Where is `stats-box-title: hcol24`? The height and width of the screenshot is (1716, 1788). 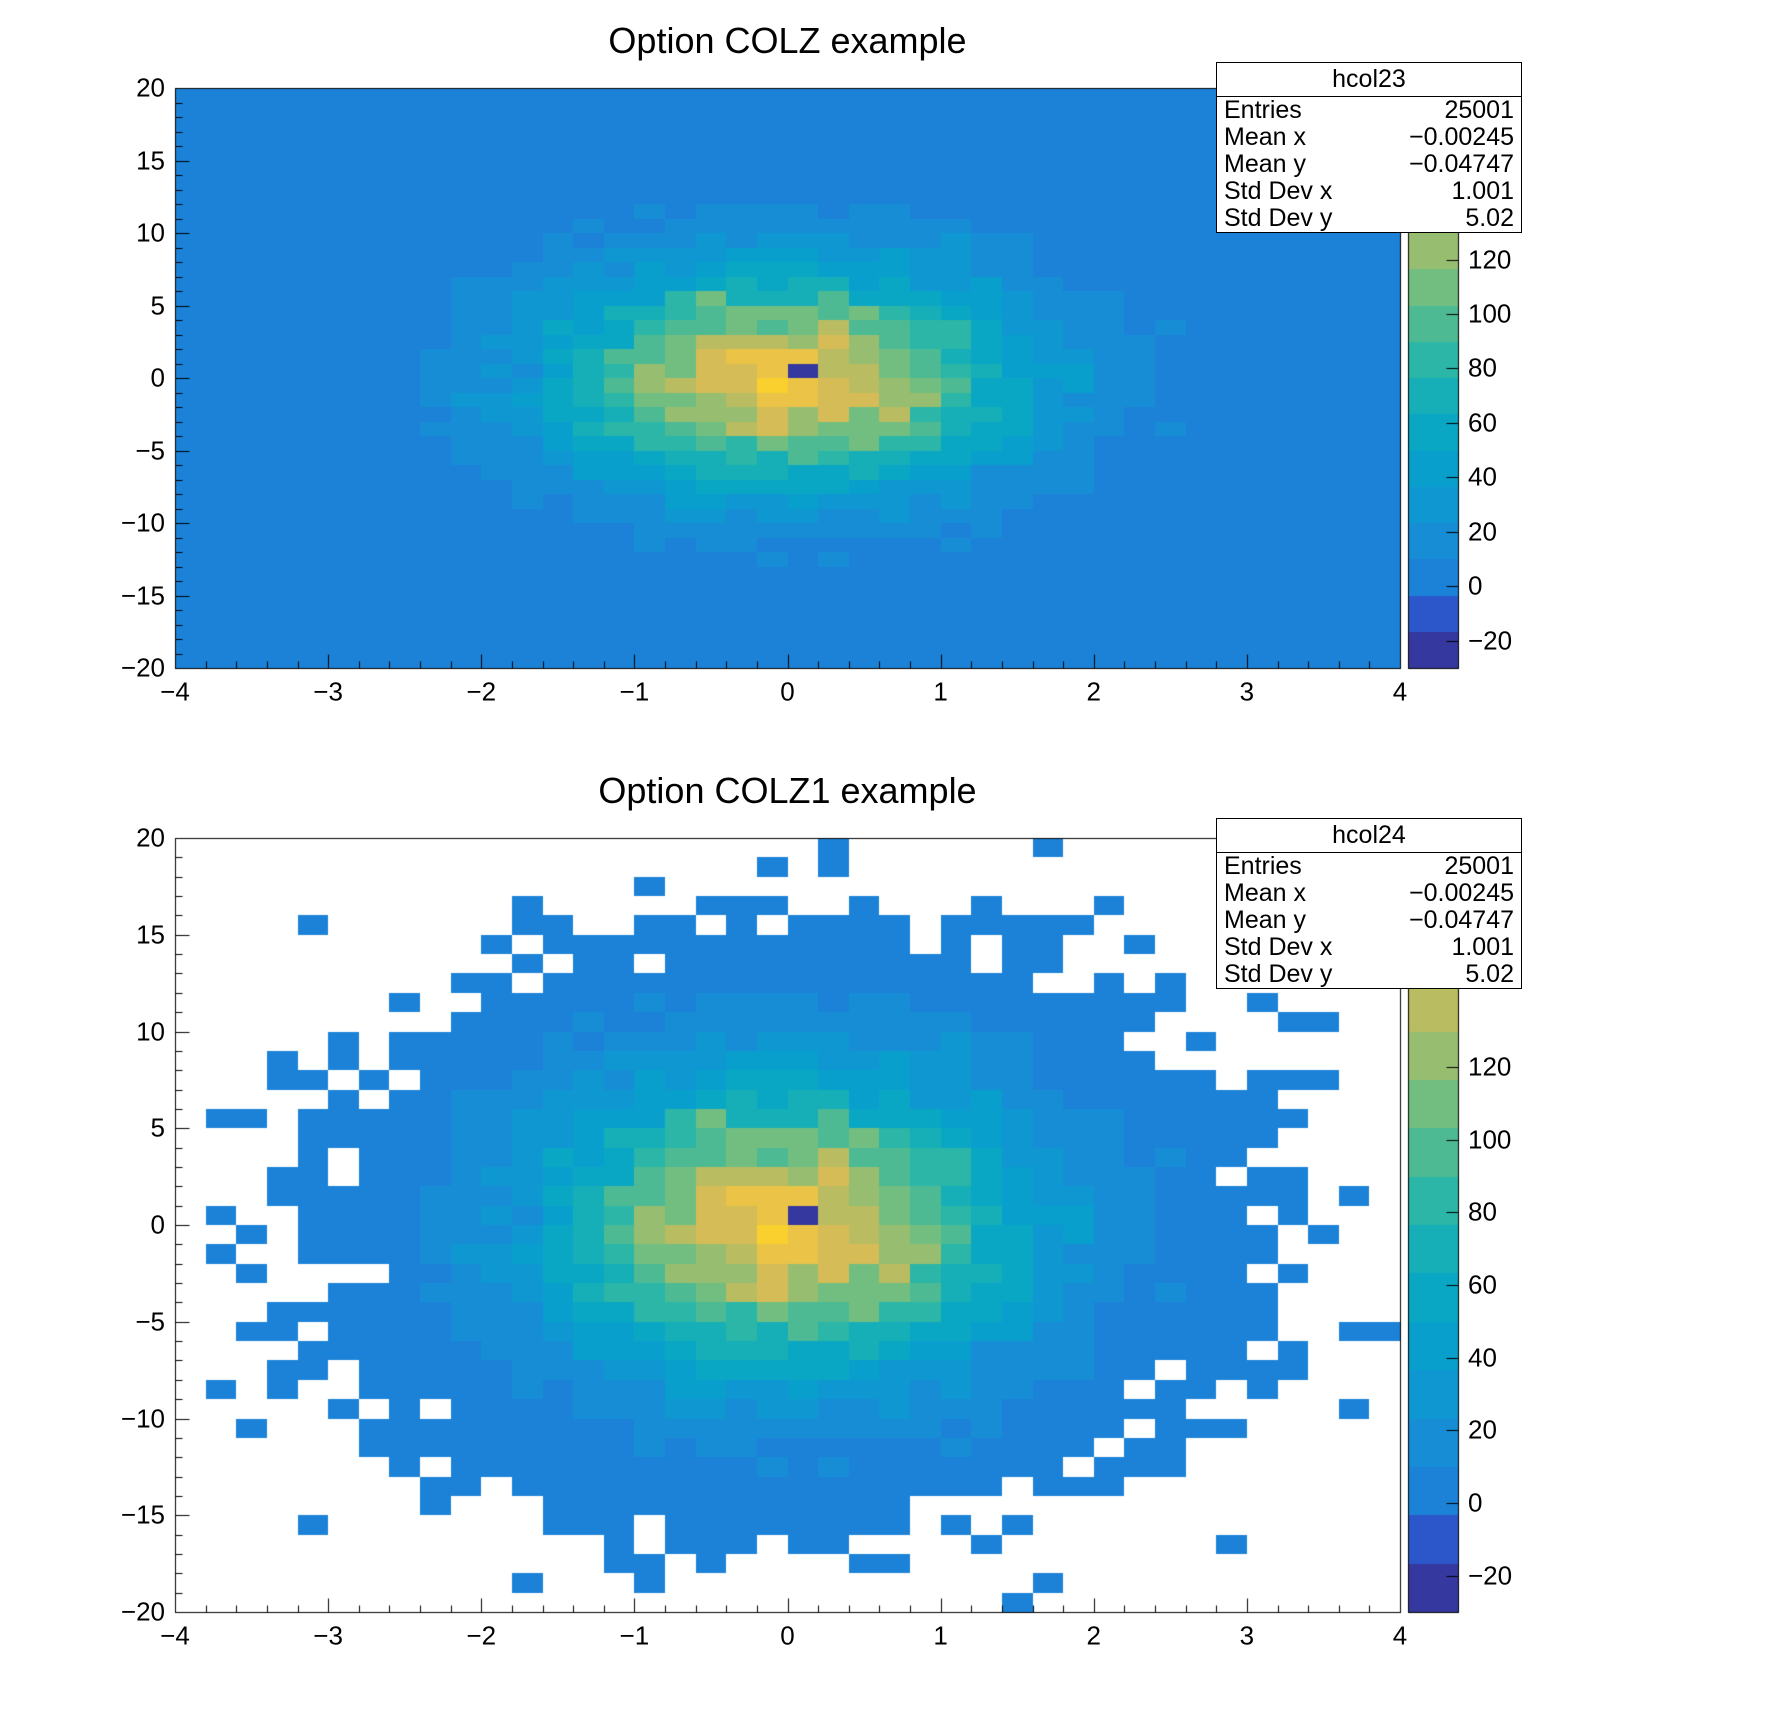 stats-box-title: hcol24 is located at coordinates (1369, 836).